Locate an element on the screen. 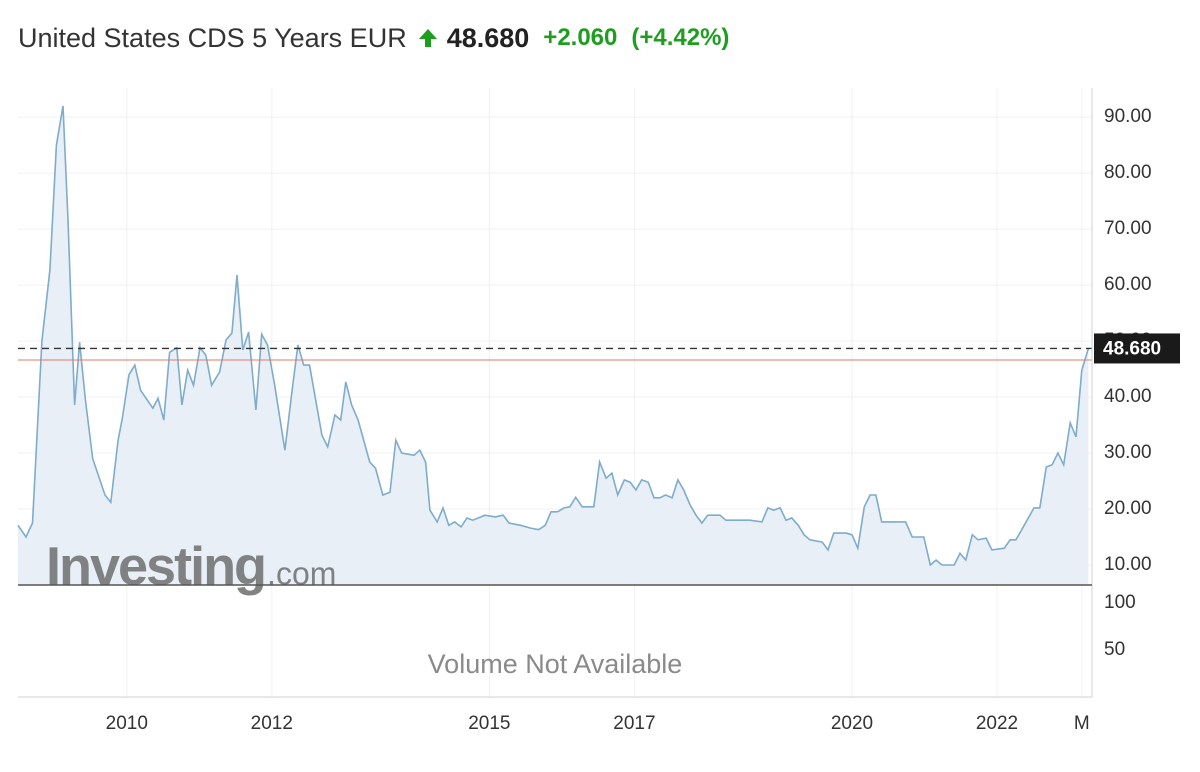 The width and height of the screenshot is (1200, 772). x-tick-label: 2012 is located at coordinates (272, 723).